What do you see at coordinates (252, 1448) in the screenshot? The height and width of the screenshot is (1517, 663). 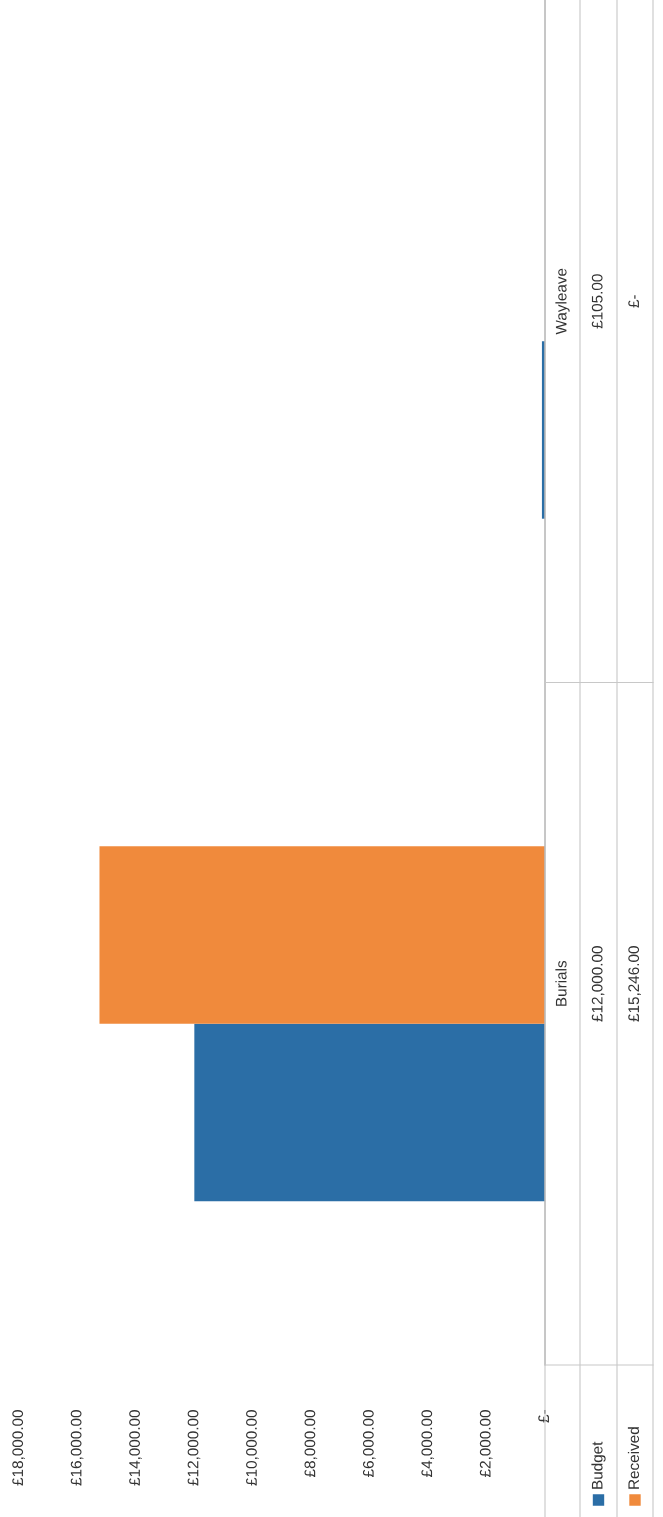 I see `x-tick-label: £10,000.00` at bounding box center [252, 1448].